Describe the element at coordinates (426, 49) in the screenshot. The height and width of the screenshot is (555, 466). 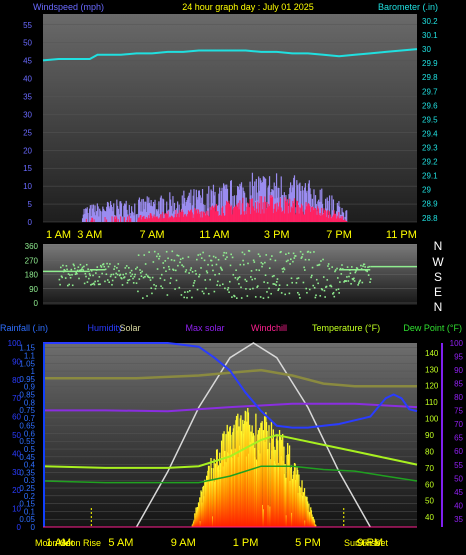
I see `barometer-tick-label: 30` at that location.